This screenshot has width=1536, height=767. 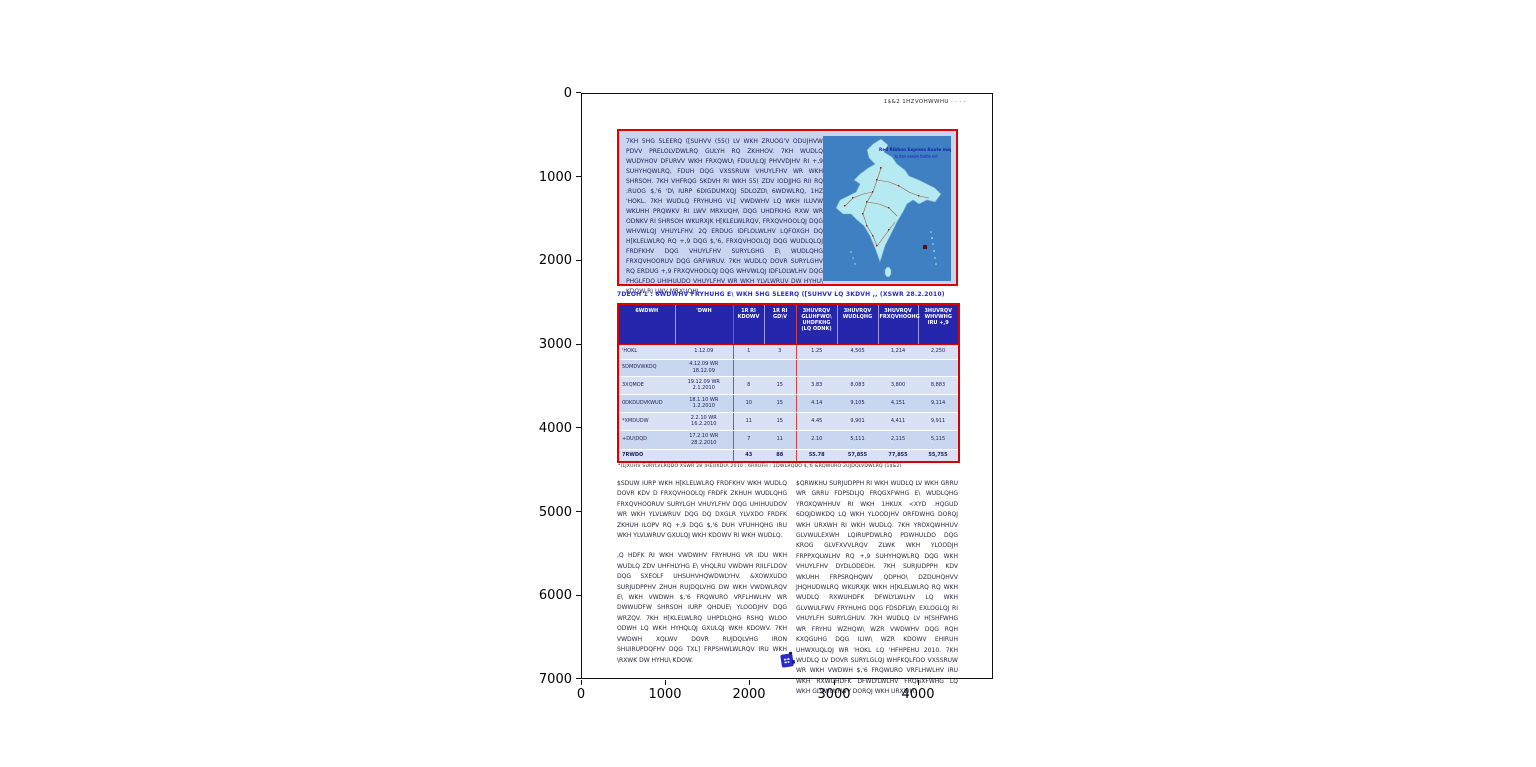 I want to click on x-tick-label: 1000, so click(x=665, y=694).